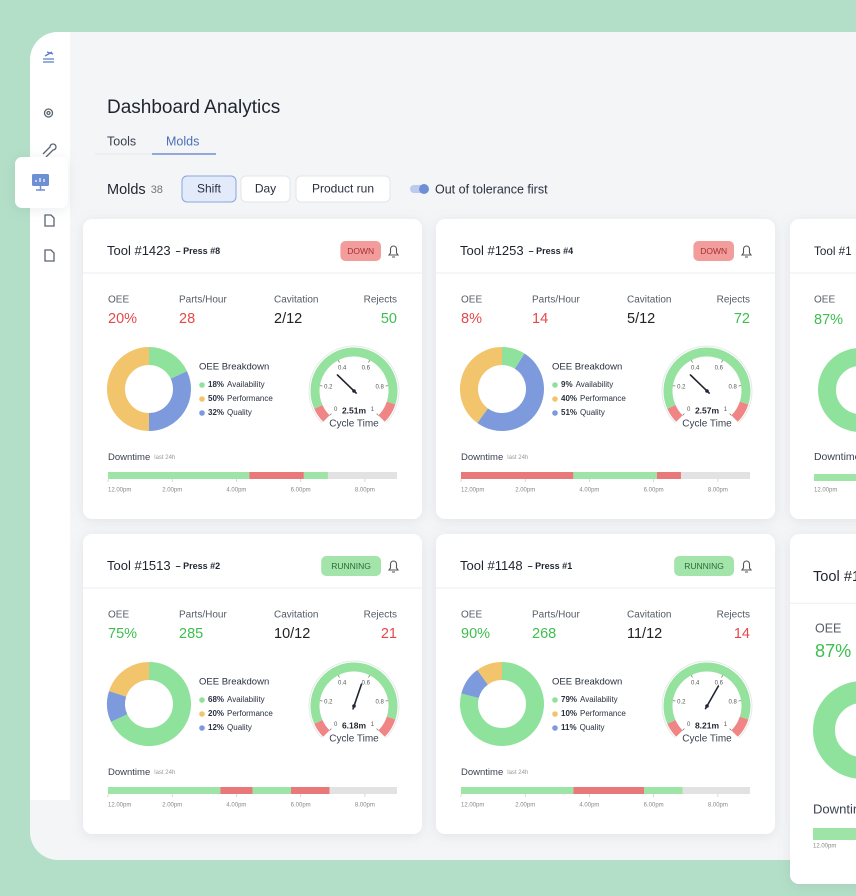 This screenshot has height=896, width=856. What do you see at coordinates (187, 319) in the screenshot?
I see `metric-value: 28` at bounding box center [187, 319].